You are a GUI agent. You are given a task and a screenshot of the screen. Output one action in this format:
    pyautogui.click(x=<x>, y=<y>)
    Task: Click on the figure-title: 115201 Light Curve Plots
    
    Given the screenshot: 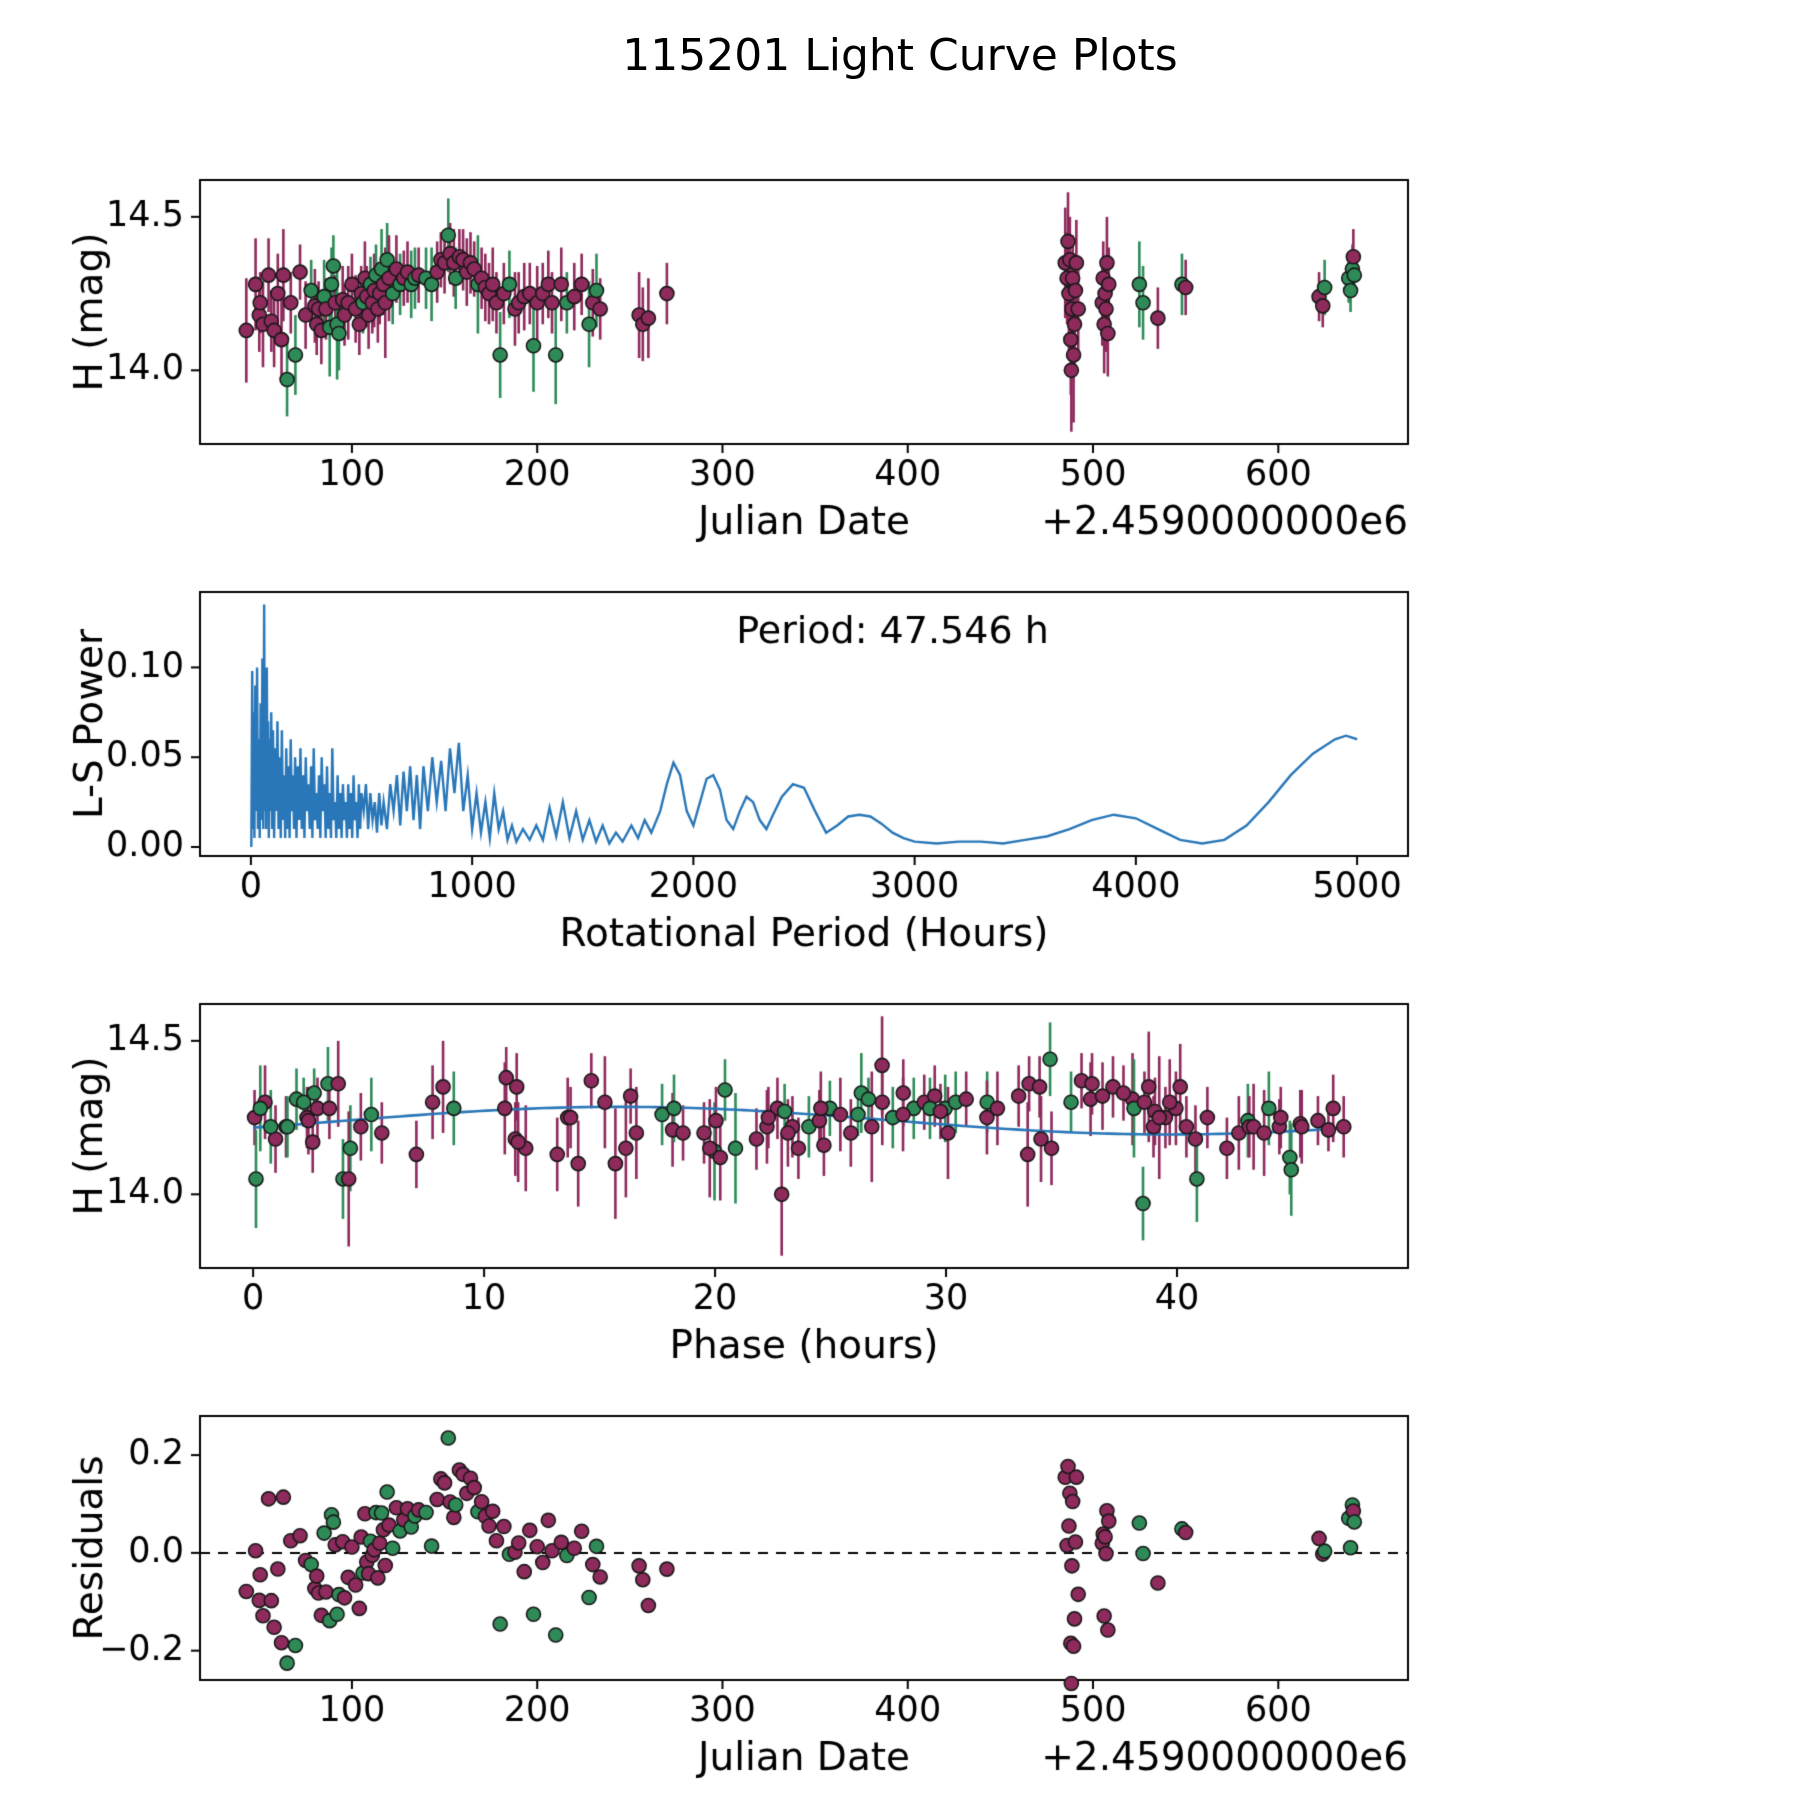 What is the action you would take?
    pyautogui.click(x=900, y=55)
    